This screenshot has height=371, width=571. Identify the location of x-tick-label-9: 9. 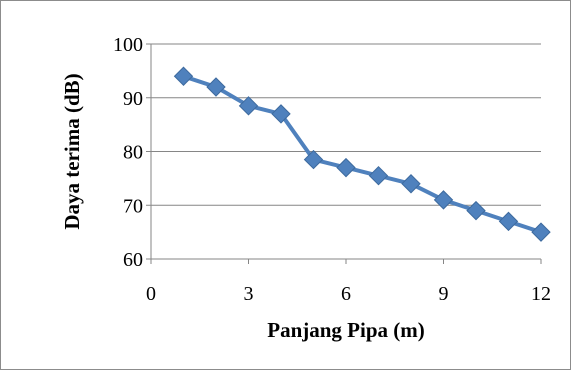
(444, 294).